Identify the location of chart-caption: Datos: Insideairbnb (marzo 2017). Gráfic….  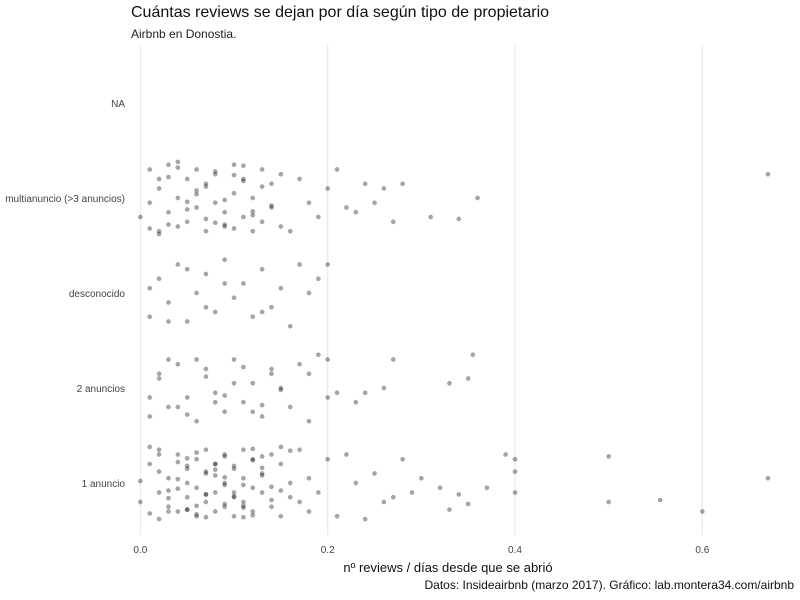
(609, 585).